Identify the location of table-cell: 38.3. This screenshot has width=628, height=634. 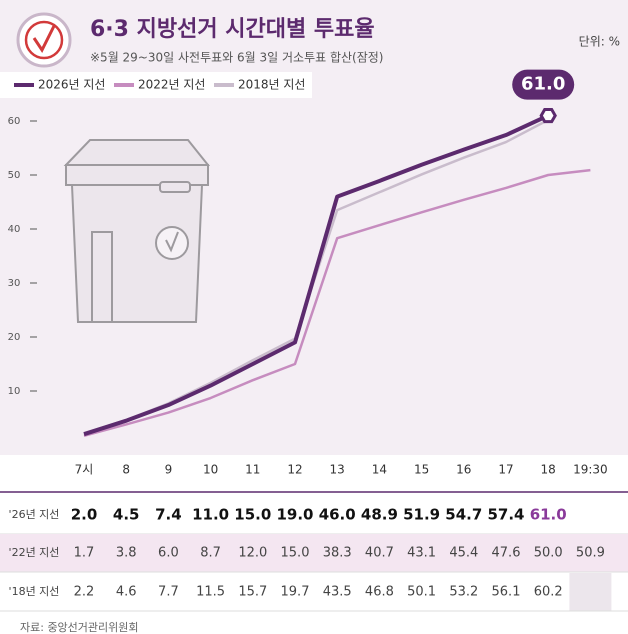
(337, 553).